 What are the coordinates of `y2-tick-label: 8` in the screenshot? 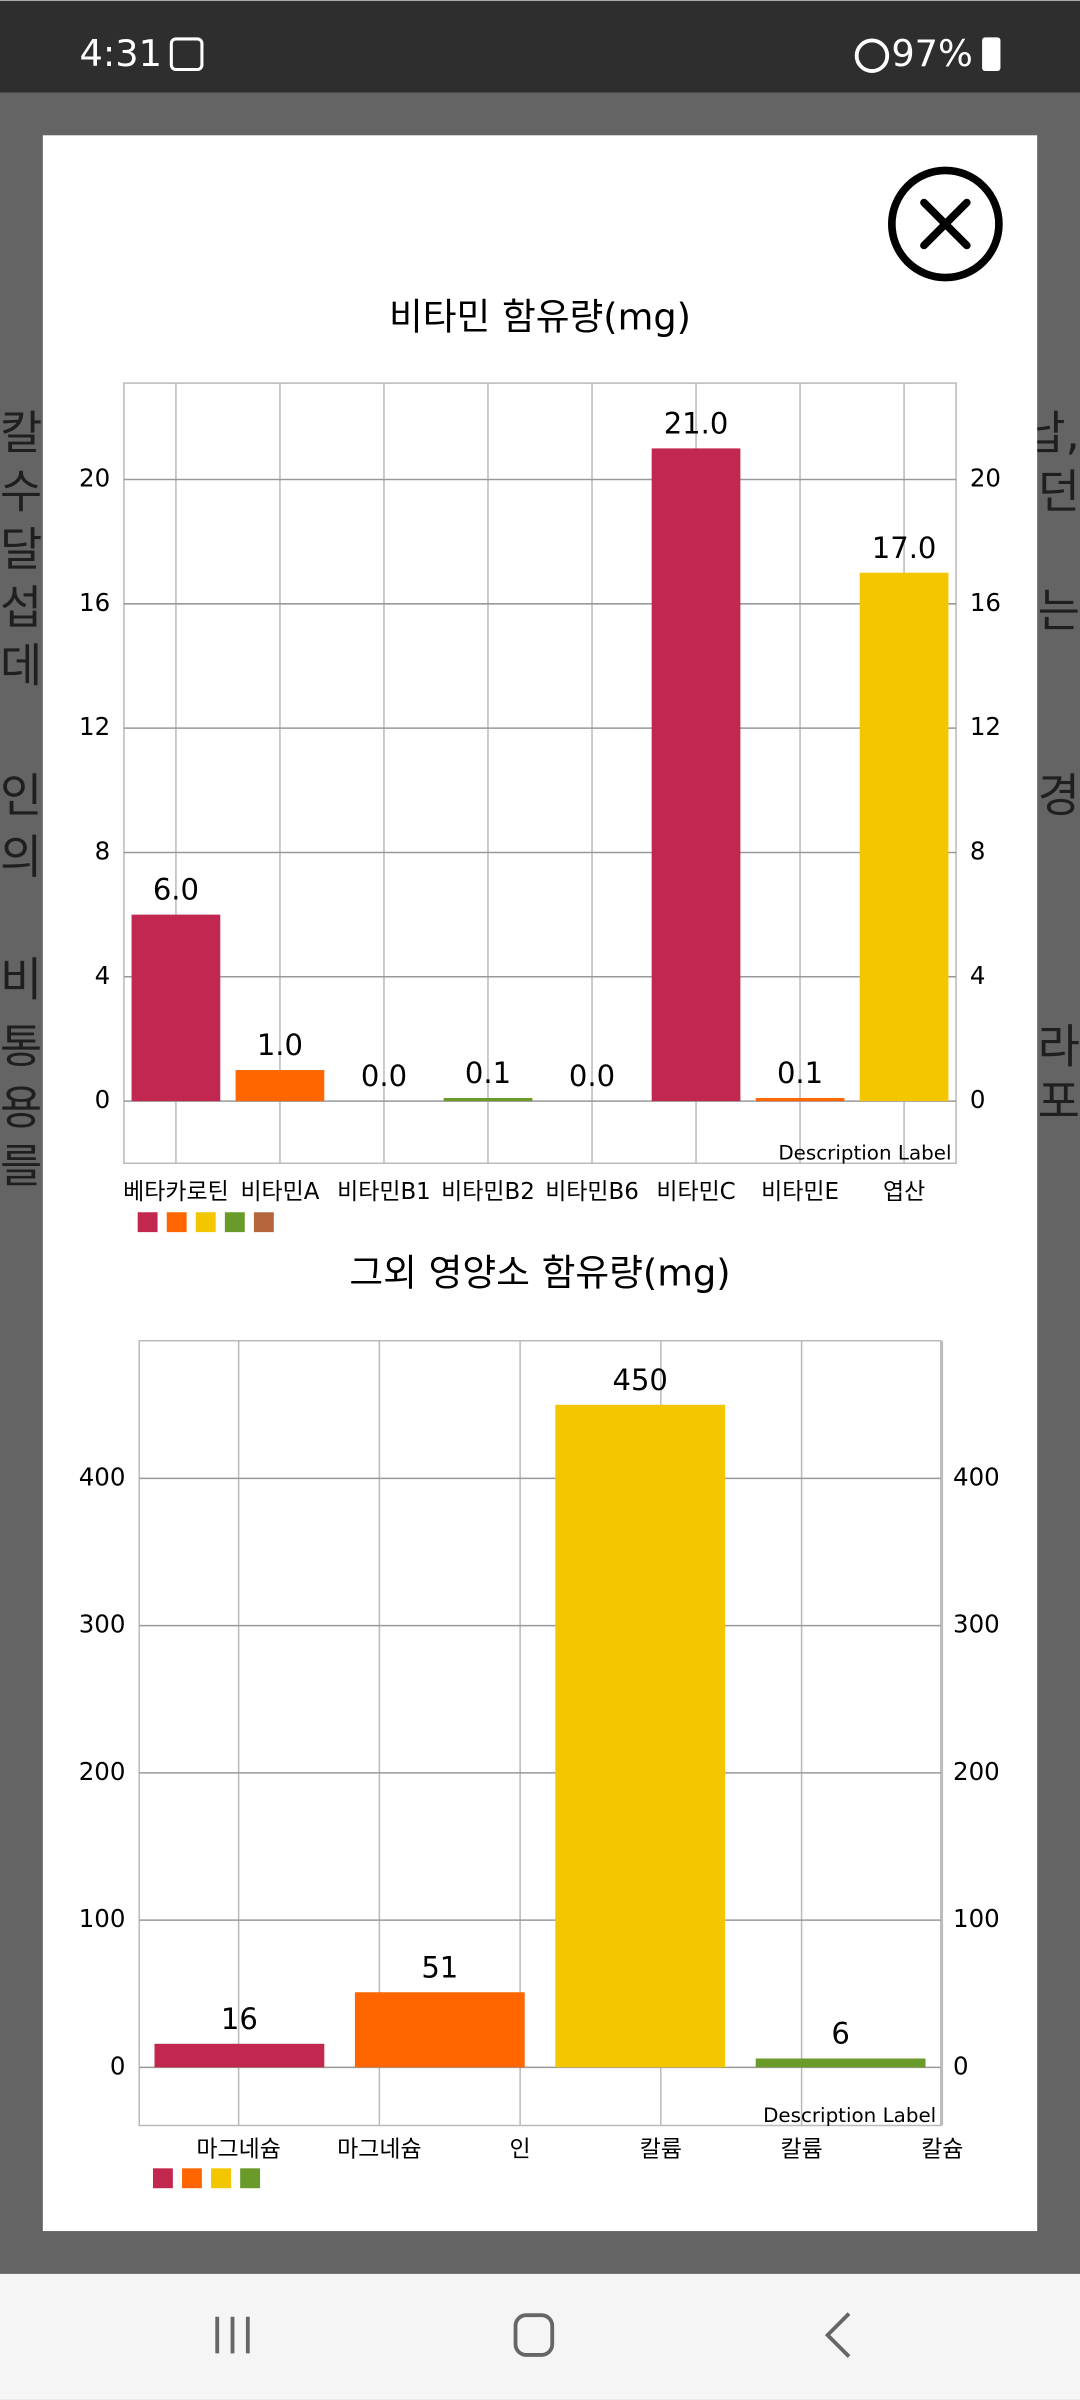 It's located at (978, 850).